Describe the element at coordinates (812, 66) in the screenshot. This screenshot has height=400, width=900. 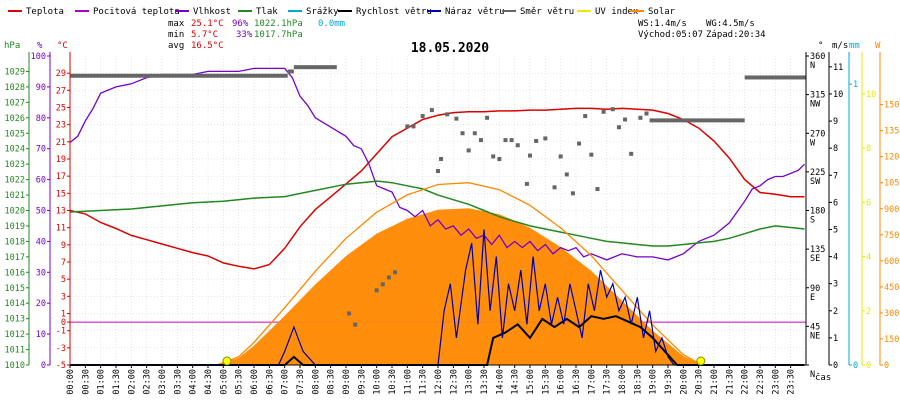
I see `direction-letter: N` at that location.